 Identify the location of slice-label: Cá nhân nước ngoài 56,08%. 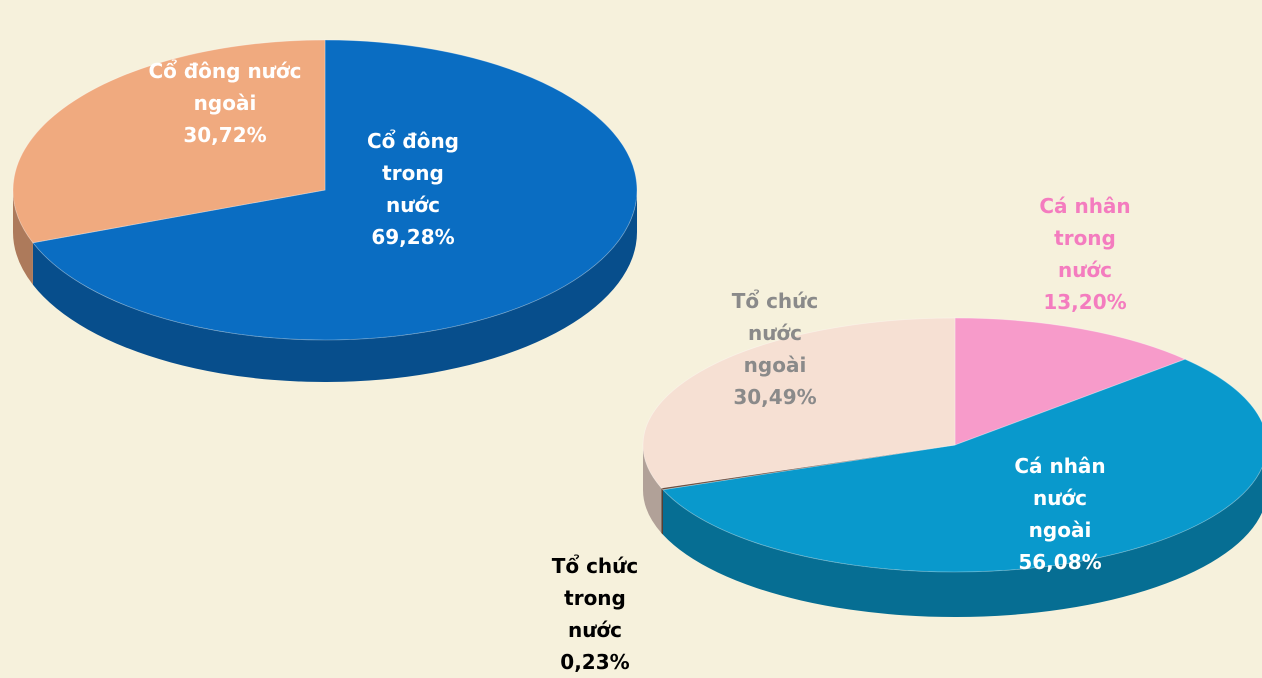
(1060, 514).